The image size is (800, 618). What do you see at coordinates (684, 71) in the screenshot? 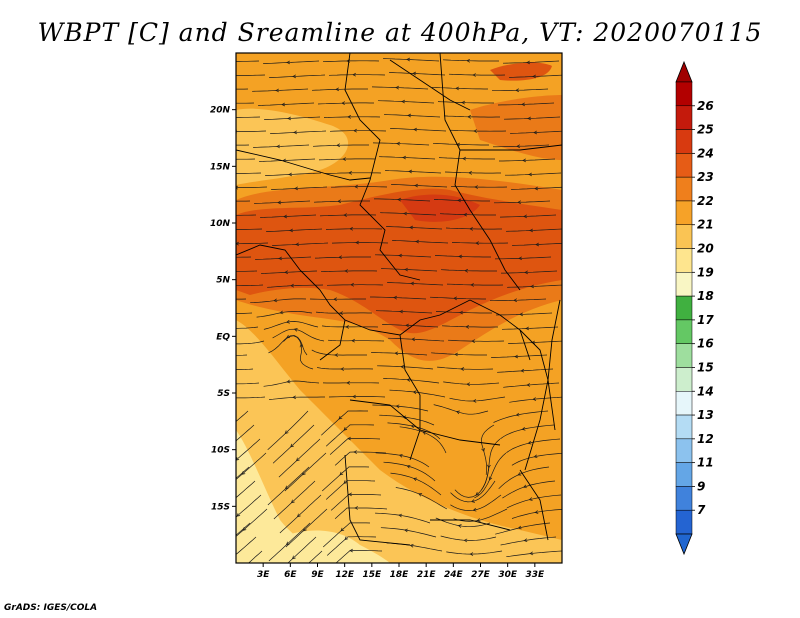
I see `colorbar-top-arrow` at bounding box center [684, 71].